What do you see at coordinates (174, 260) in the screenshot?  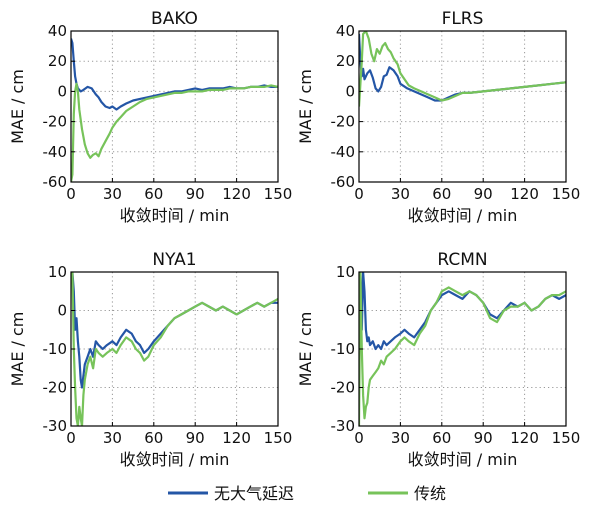 I see `chart-title: NYA1` at bounding box center [174, 260].